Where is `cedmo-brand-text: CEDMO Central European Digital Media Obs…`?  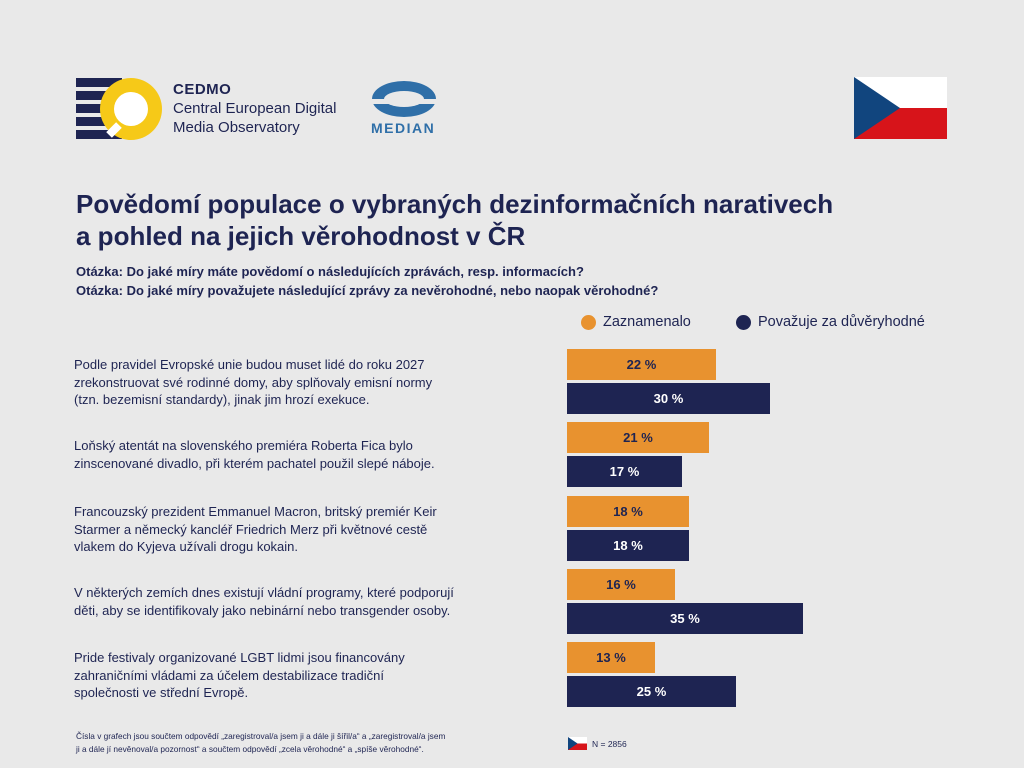 cedmo-brand-text: CEDMO Central European Digital Media Obs… is located at coordinates (254, 108).